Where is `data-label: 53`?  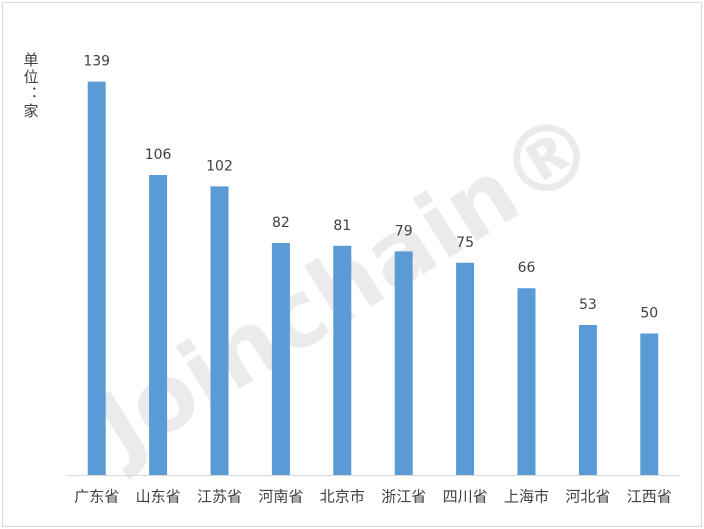
data-label: 53 is located at coordinates (588, 305).